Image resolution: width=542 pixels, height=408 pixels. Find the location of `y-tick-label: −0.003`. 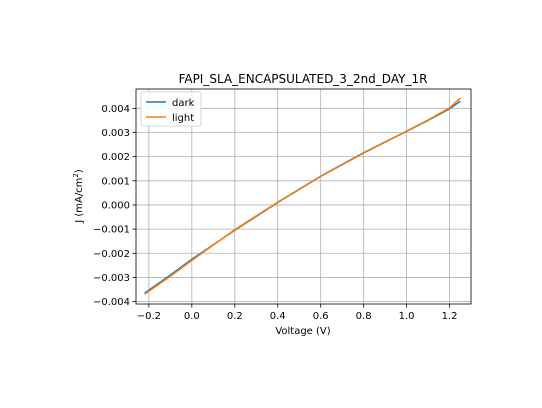

y-tick-label: −0.003 is located at coordinates (111, 278).